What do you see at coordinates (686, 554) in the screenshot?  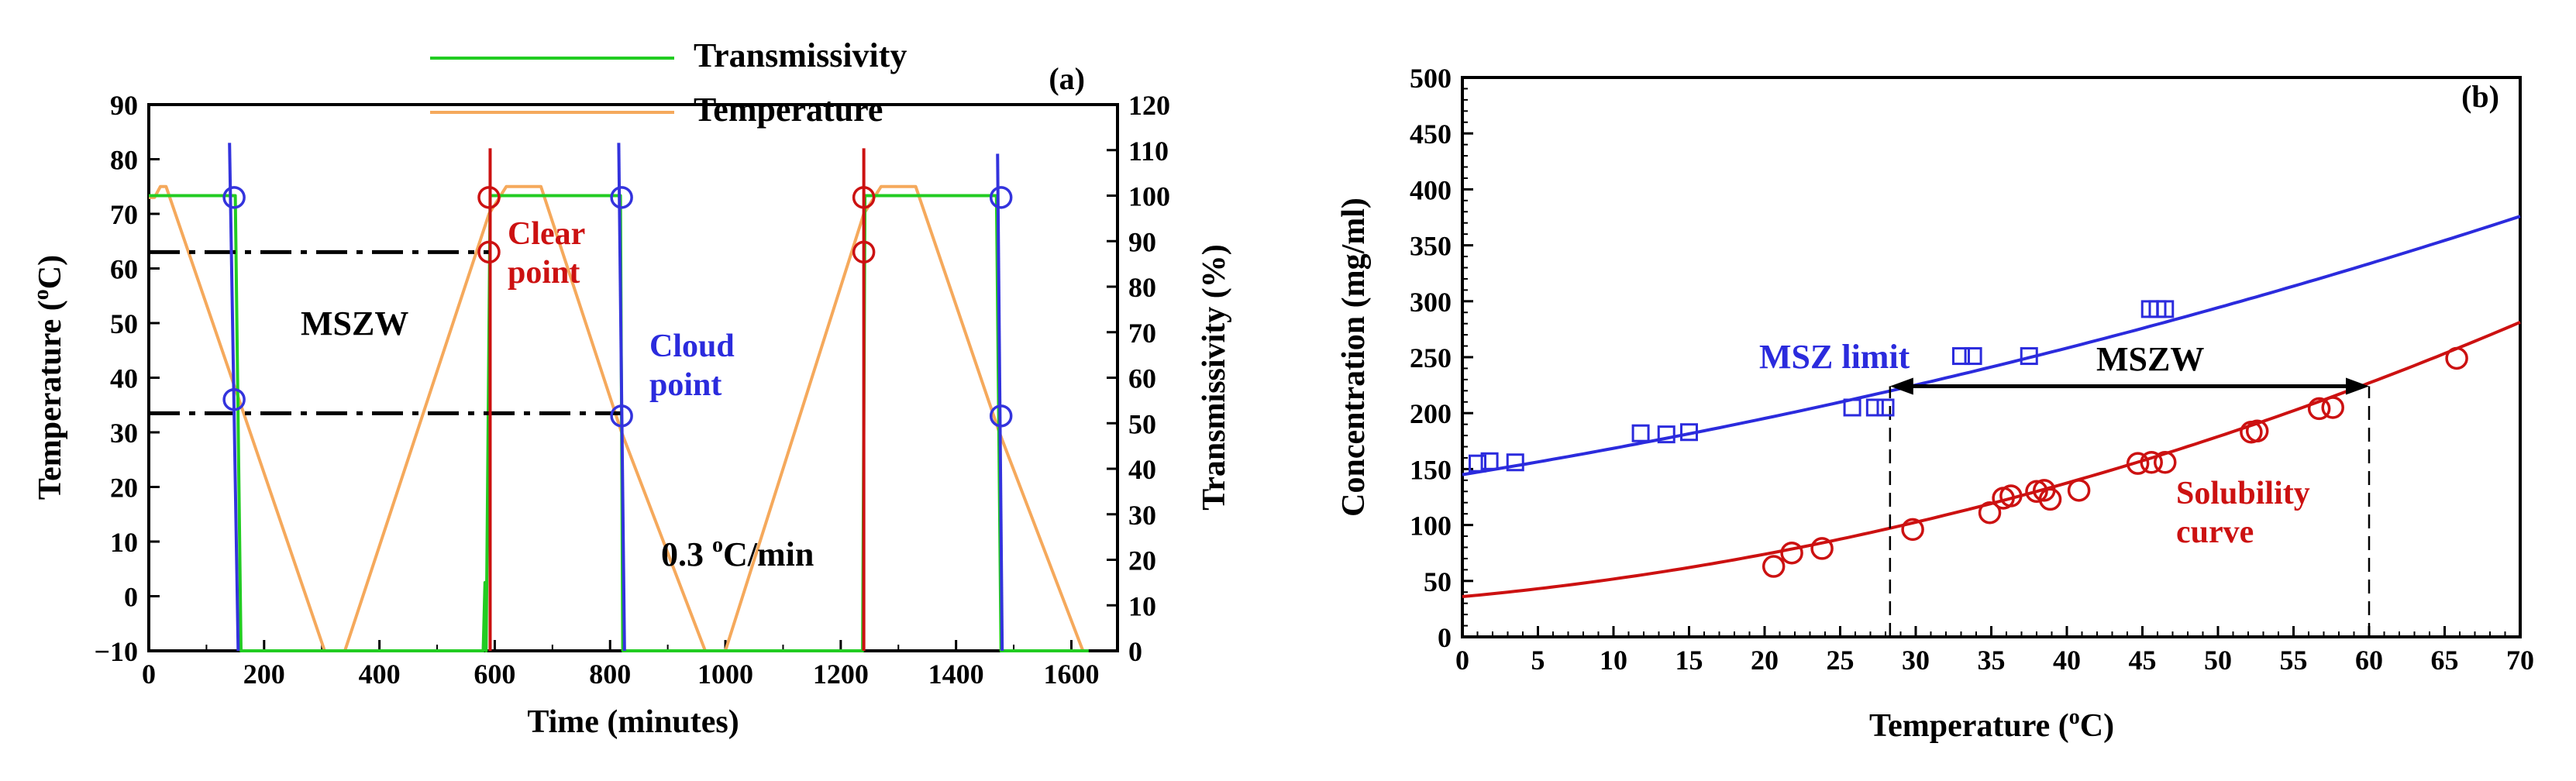 I see `cooling-rate-value: 0.3` at bounding box center [686, 554].